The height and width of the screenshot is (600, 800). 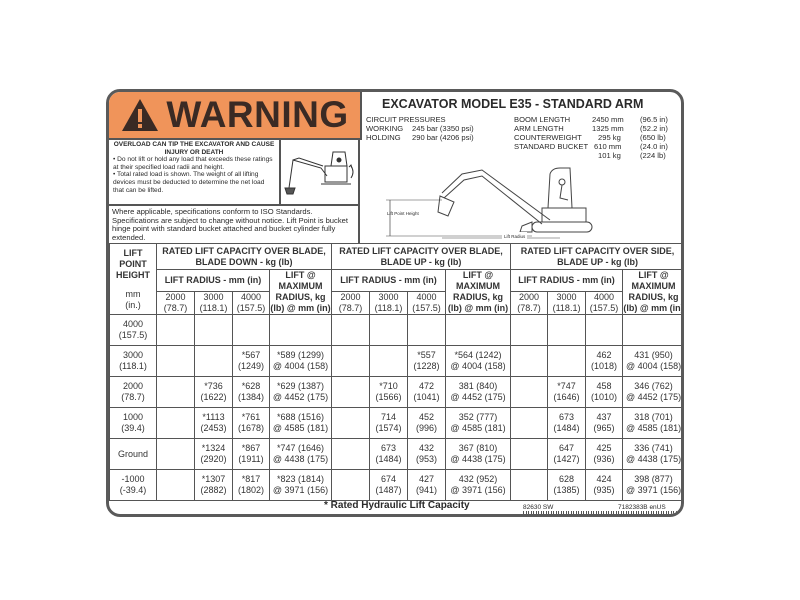 What do you see at coordinates (653, 155) in the screenshot?
I see `bucket-weight-lb: (224 lb)` at bounding box center [653, 155].